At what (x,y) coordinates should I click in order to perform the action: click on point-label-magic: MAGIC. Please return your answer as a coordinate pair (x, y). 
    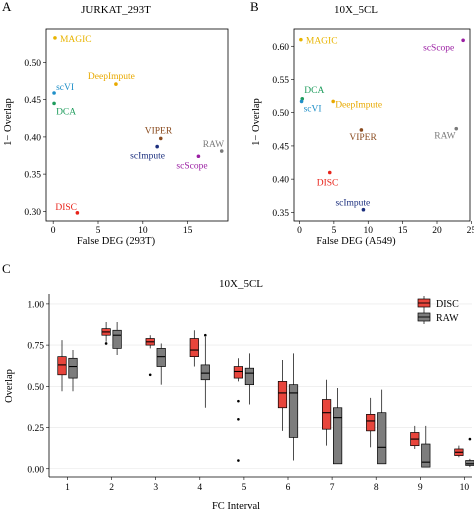
    Looking at the image, I should click on (322, 42).